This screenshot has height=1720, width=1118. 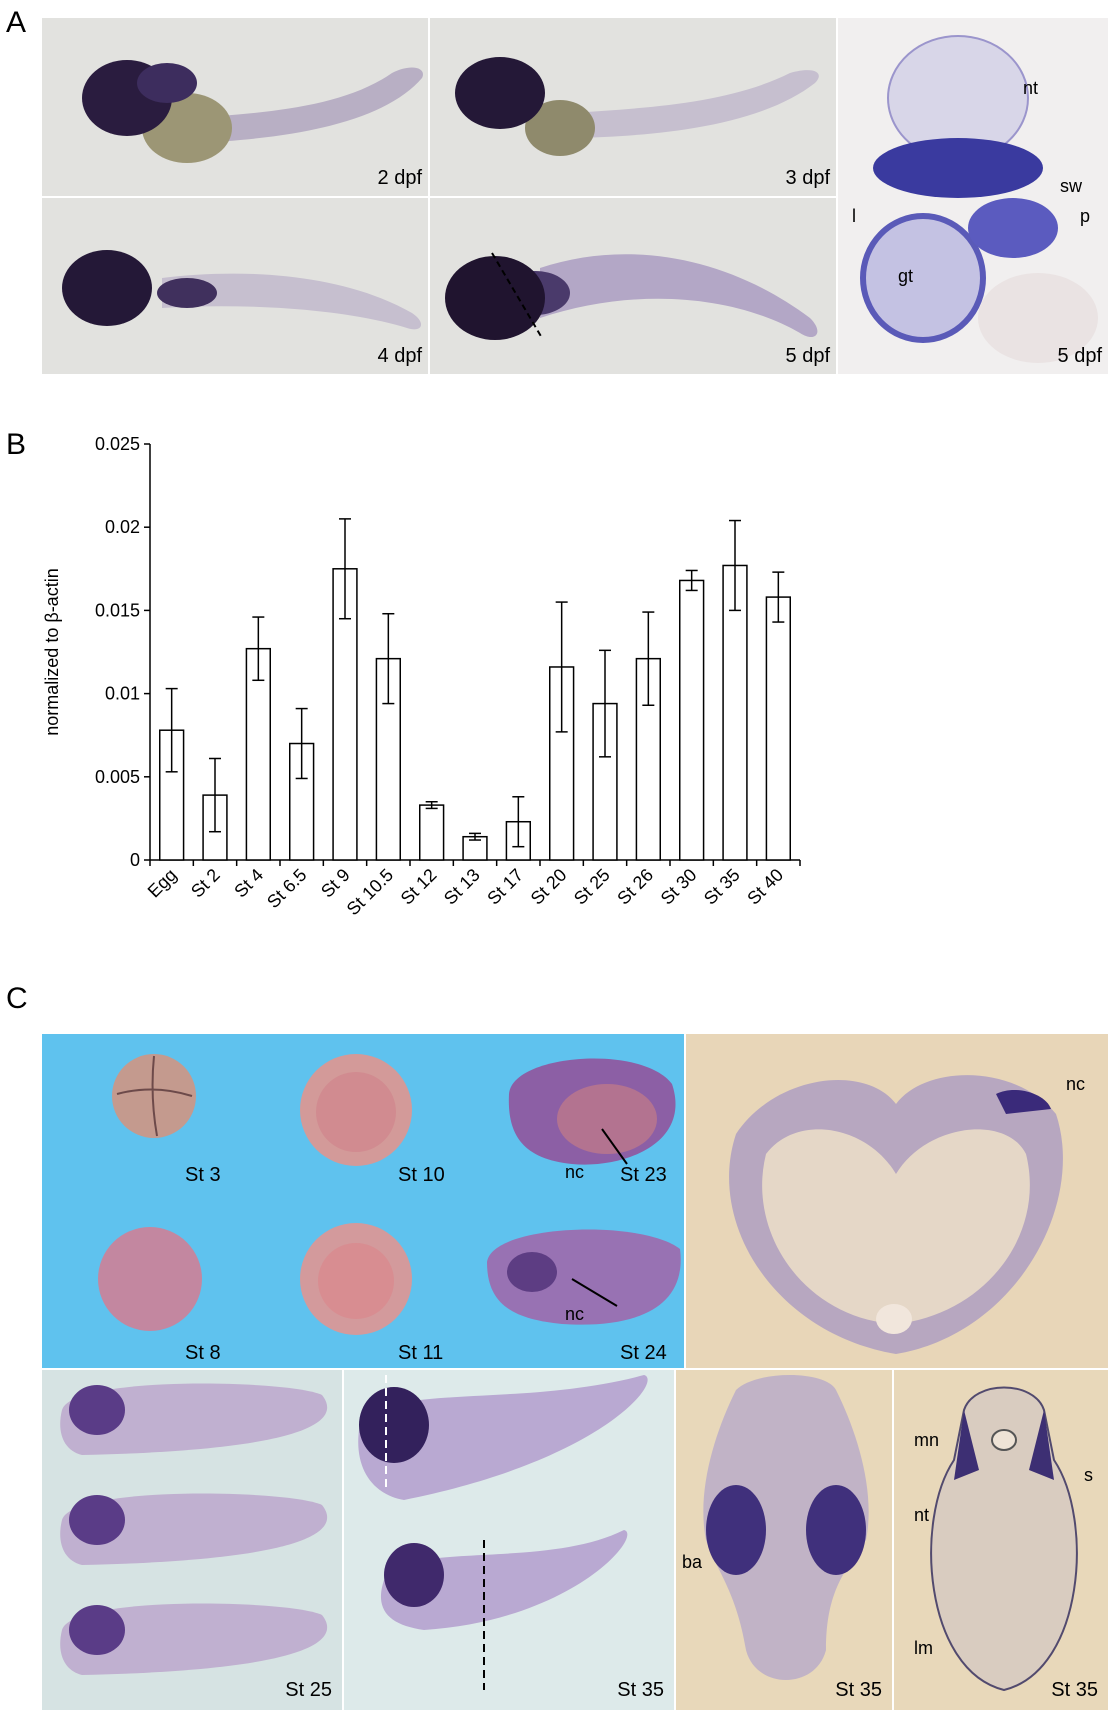 I want to click on y-tick-label: 0.01, so click(x=122, y=694).